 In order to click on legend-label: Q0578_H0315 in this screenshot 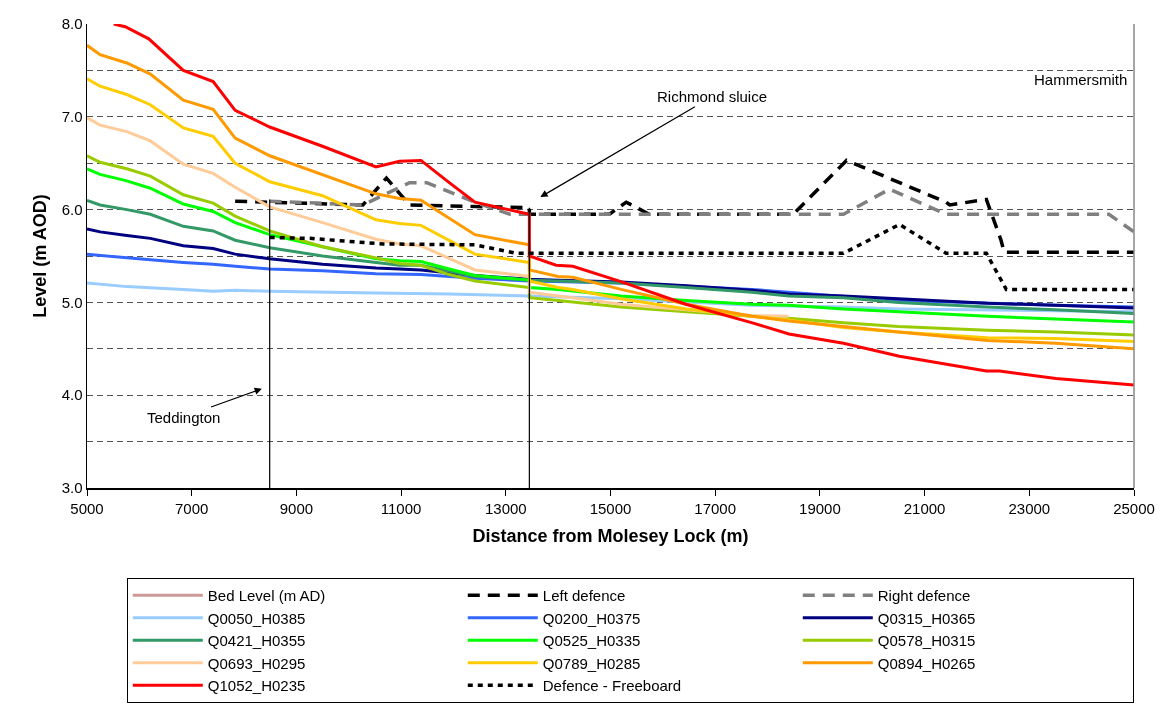, I will do `click(926, 641)`.